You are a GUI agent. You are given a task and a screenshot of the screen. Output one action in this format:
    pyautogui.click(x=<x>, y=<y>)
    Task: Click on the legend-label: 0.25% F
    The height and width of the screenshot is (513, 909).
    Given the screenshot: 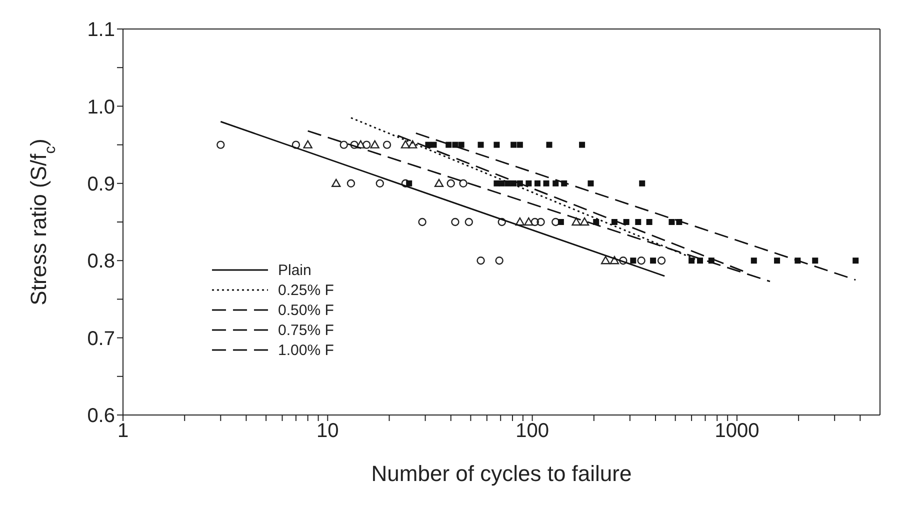 What is the action you would take?
    pyautogui.click(x=306, y=290)
    